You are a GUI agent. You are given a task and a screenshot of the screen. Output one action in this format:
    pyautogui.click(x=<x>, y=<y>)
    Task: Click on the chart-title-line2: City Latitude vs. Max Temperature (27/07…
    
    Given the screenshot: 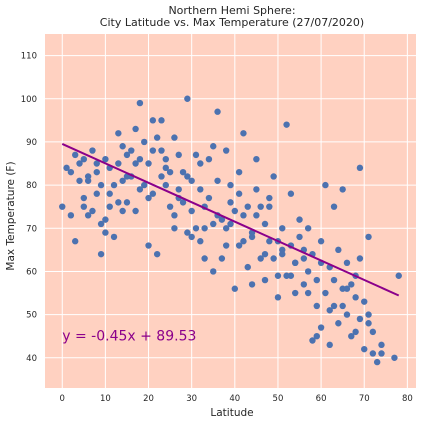 What is the action you would take?
    pyautogui.click(x=232, y=22)
    